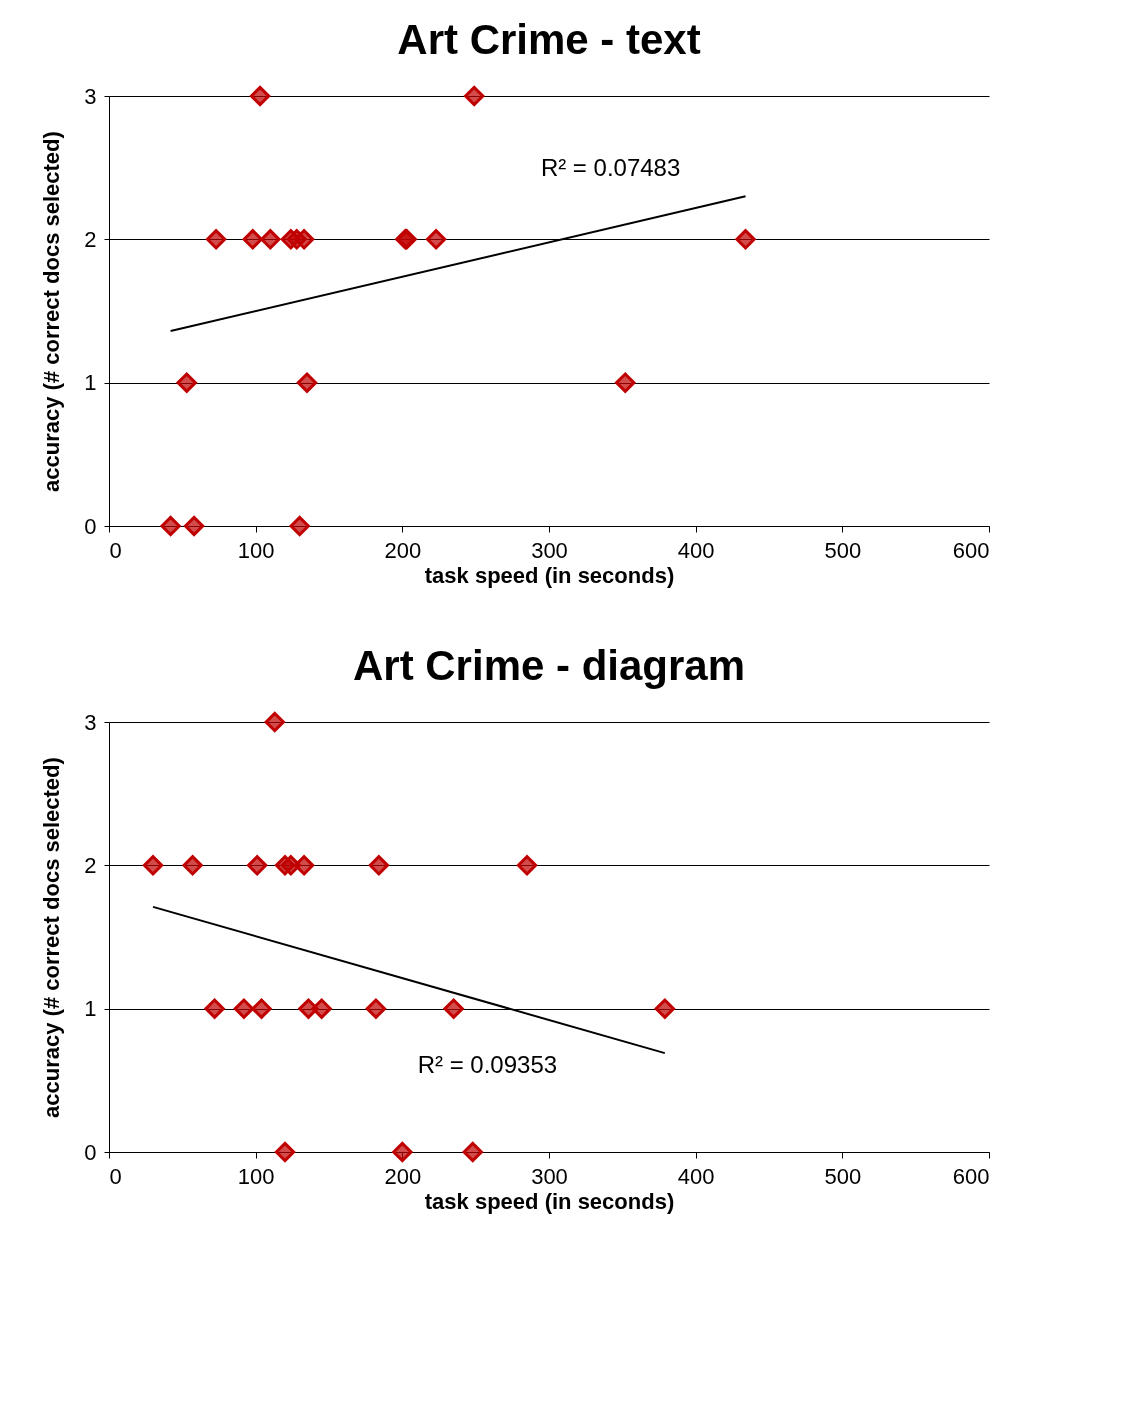  Describe the element at coordinates (610, 168) in the screenshot. I see `annotation: R² = 0.07483` at that location.